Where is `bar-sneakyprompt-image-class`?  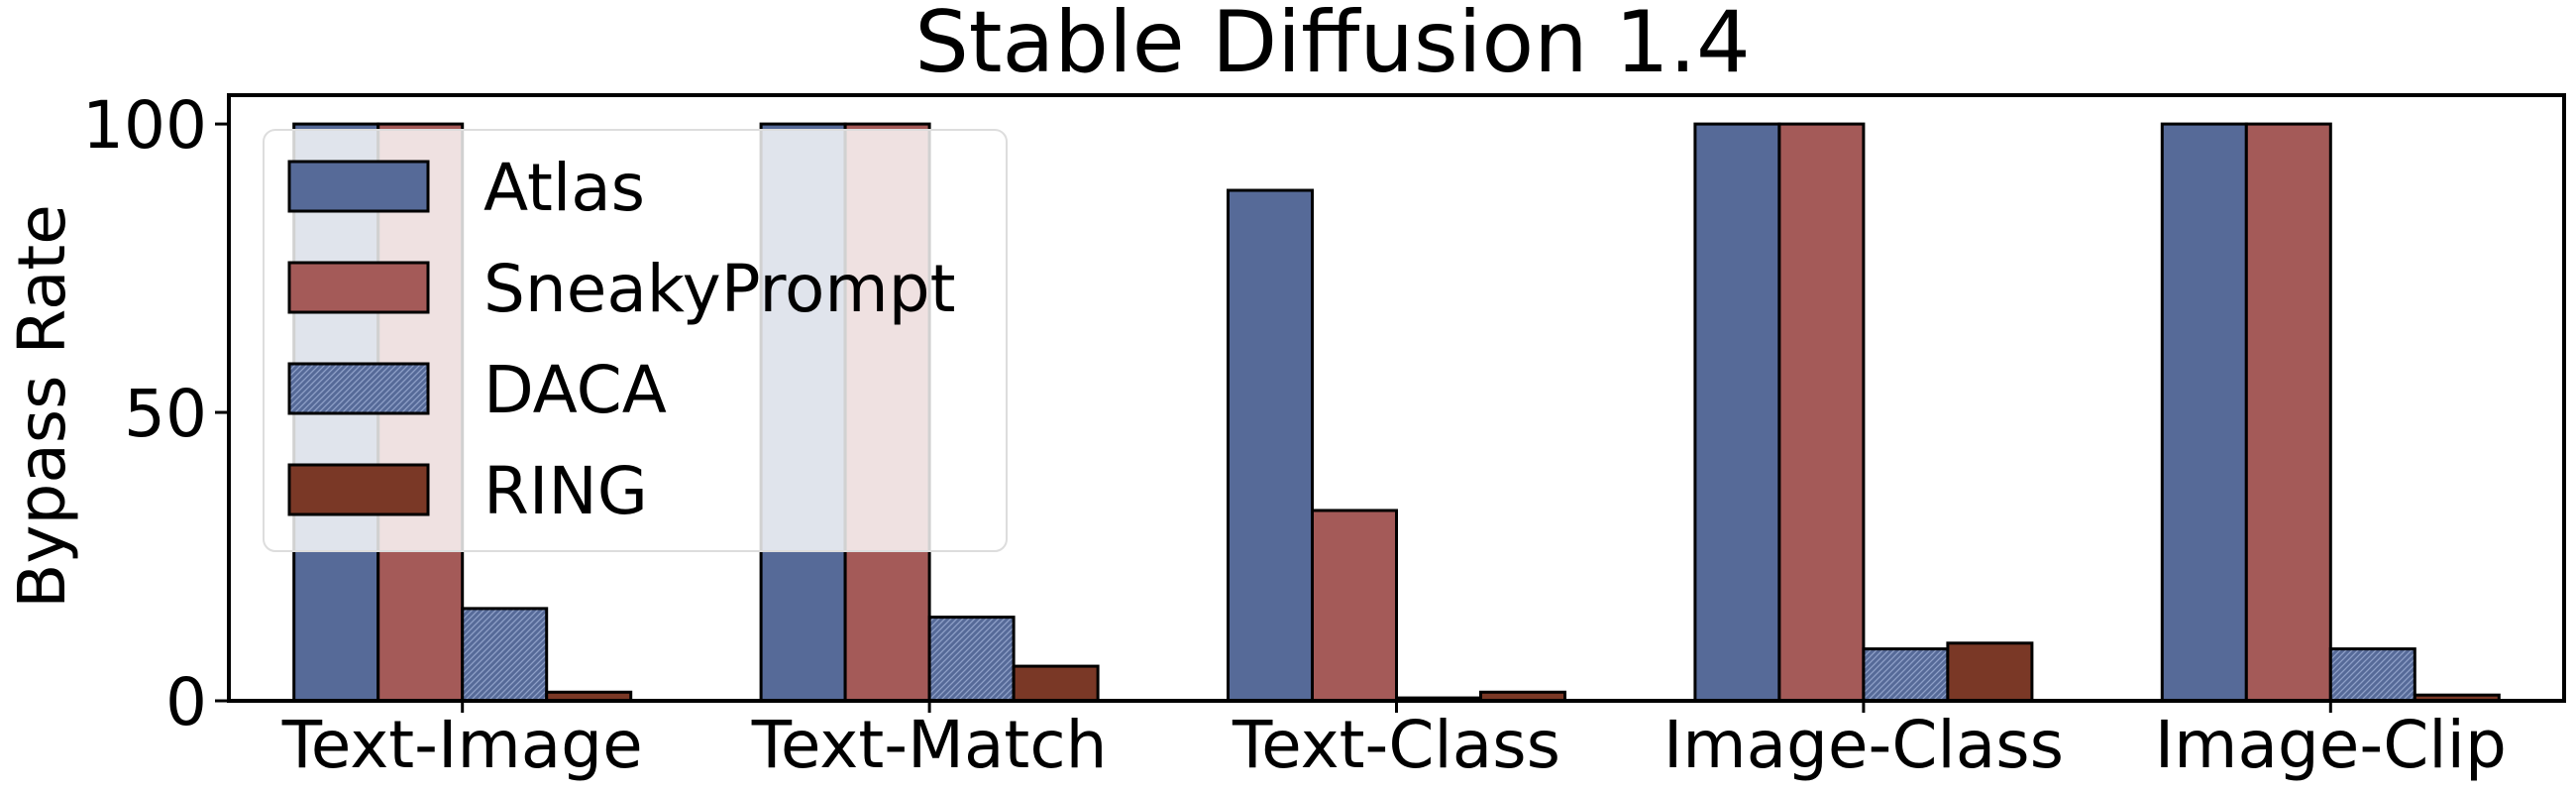 bar-sneakyprompt-image-class is located at coordinates (1821, 412).